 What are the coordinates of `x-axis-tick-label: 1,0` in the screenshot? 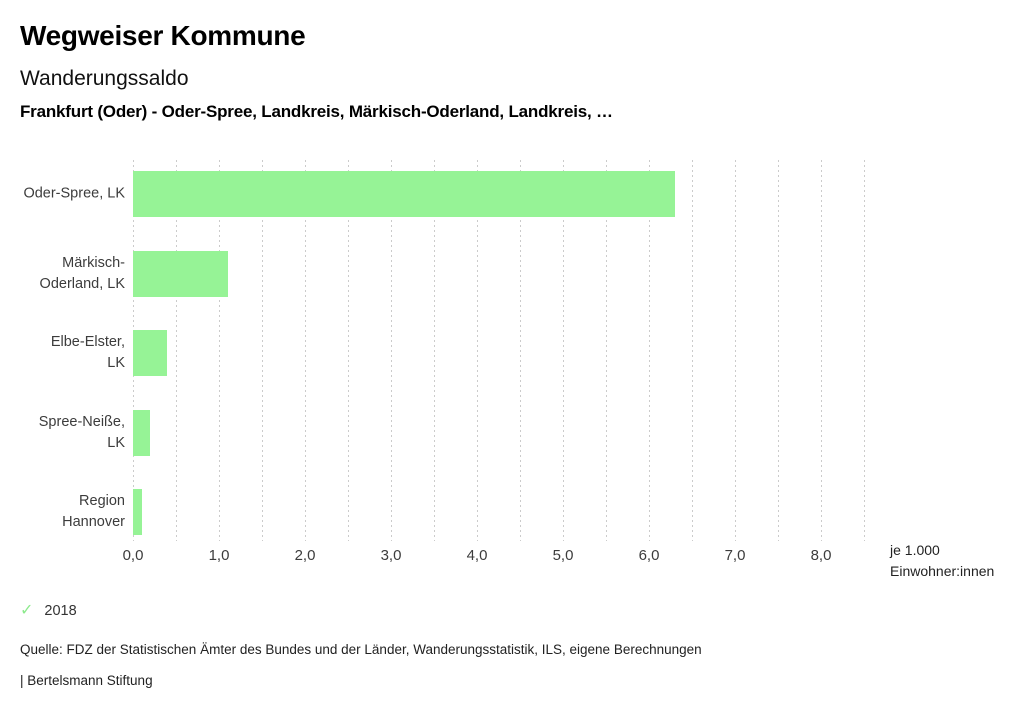 It's located at (219, 555).